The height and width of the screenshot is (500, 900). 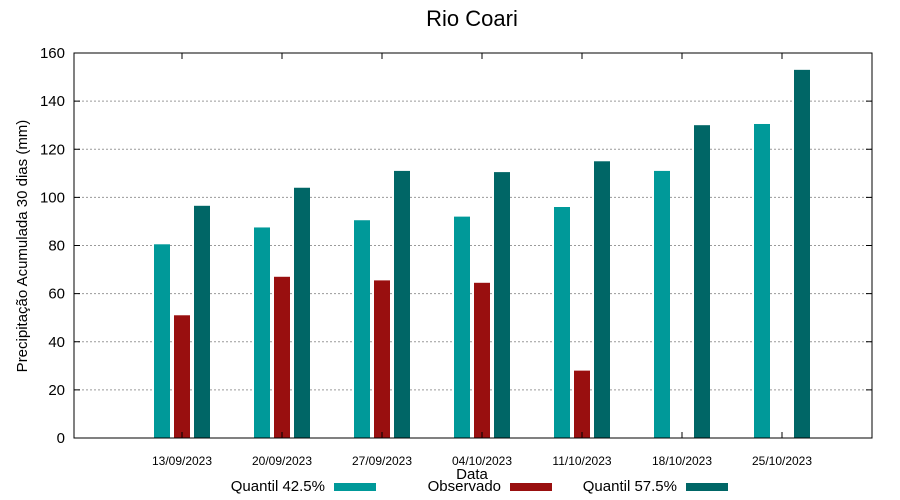 What do you see at coordinates (464, 486) in the screenshot?
I see `legend-label: Observado` at bounding box center [464, 486].